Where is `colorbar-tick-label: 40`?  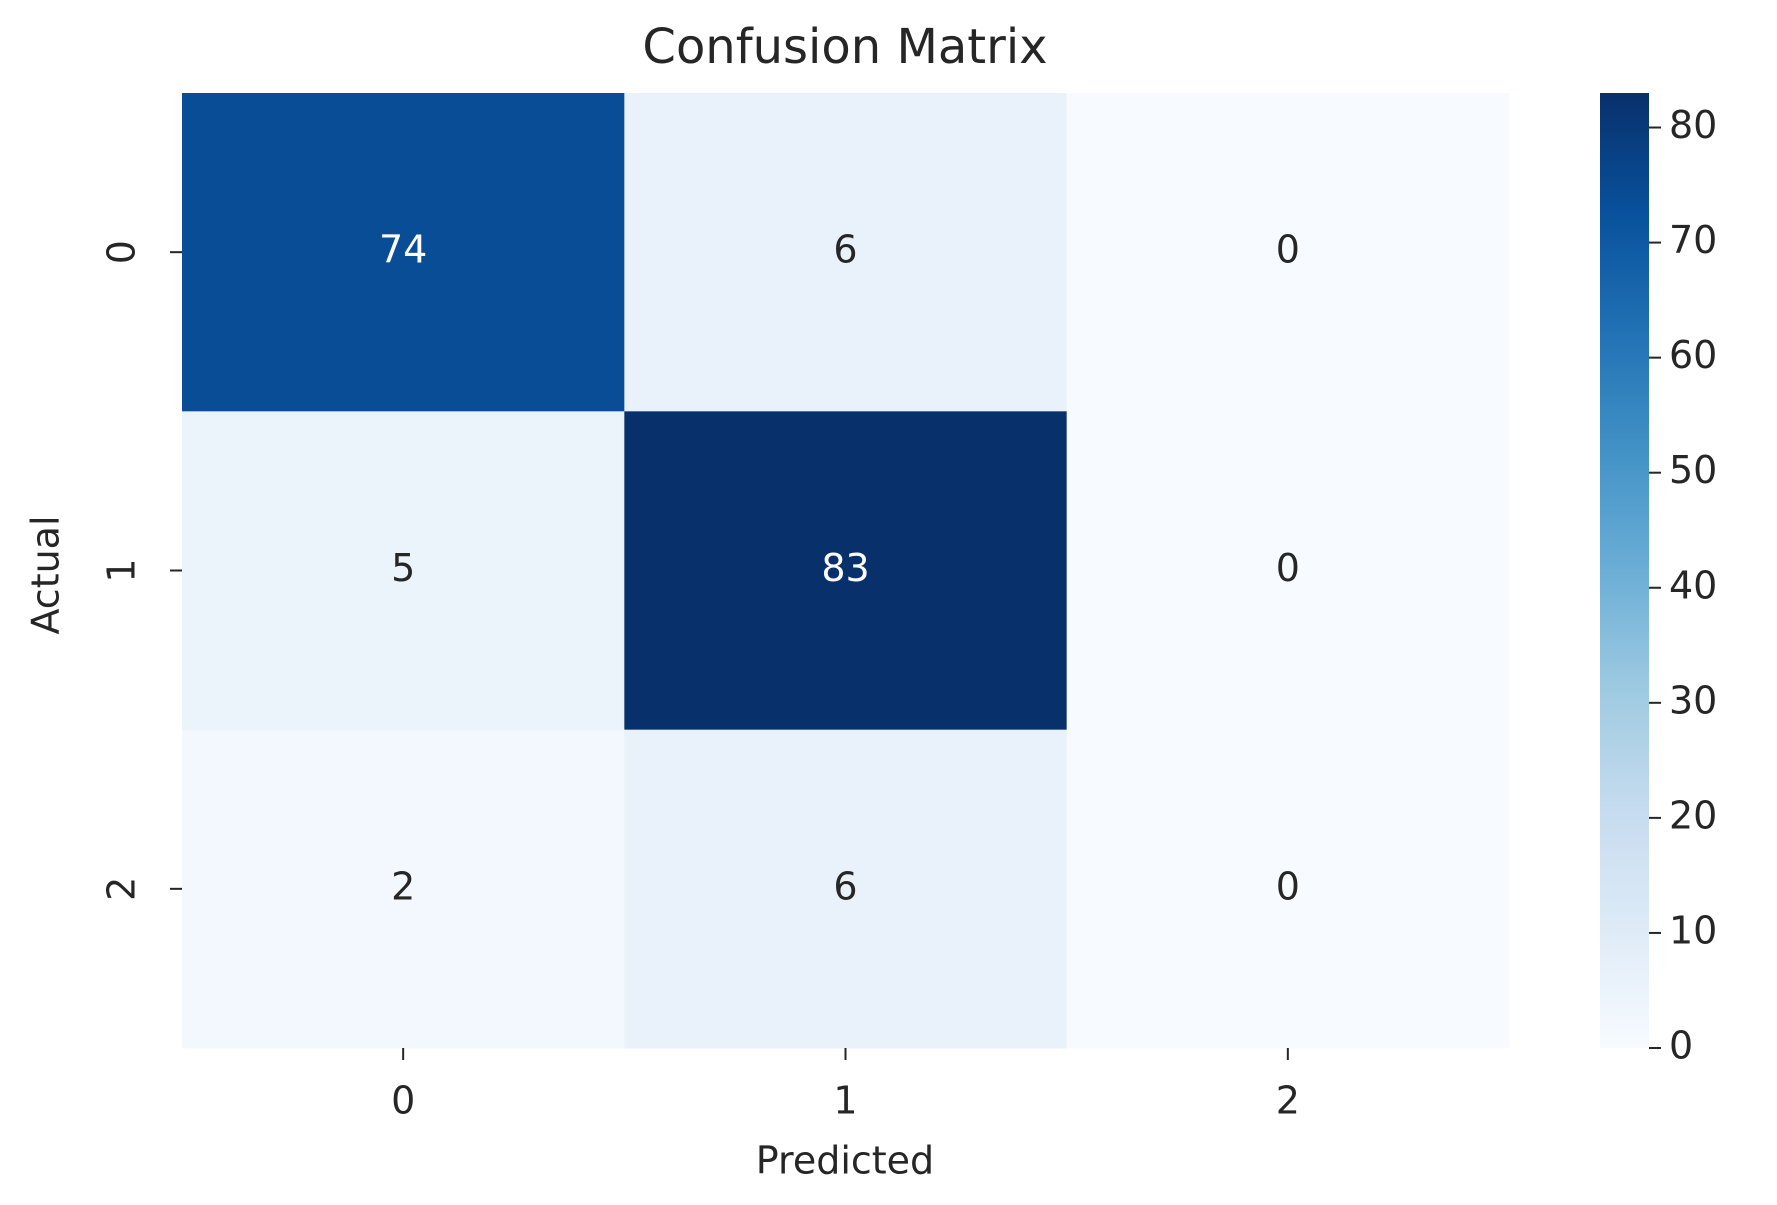
colorbar-tick-label: 40 is located at coordinates (1693, 585).